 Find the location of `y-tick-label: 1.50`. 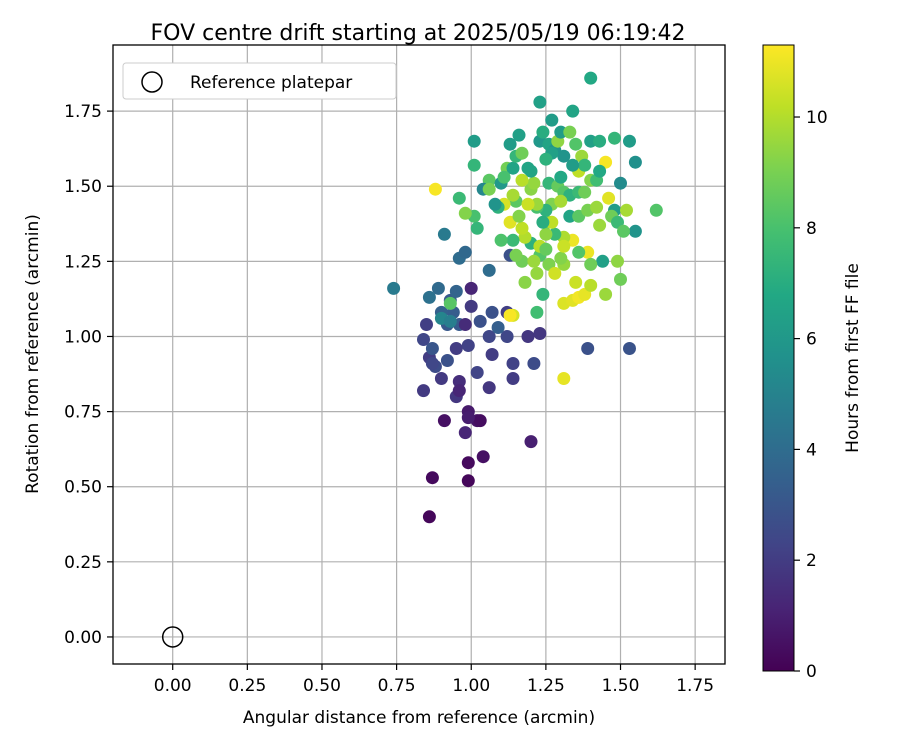

y-tick-label: 1.50 is located at coordinates (83, 187).